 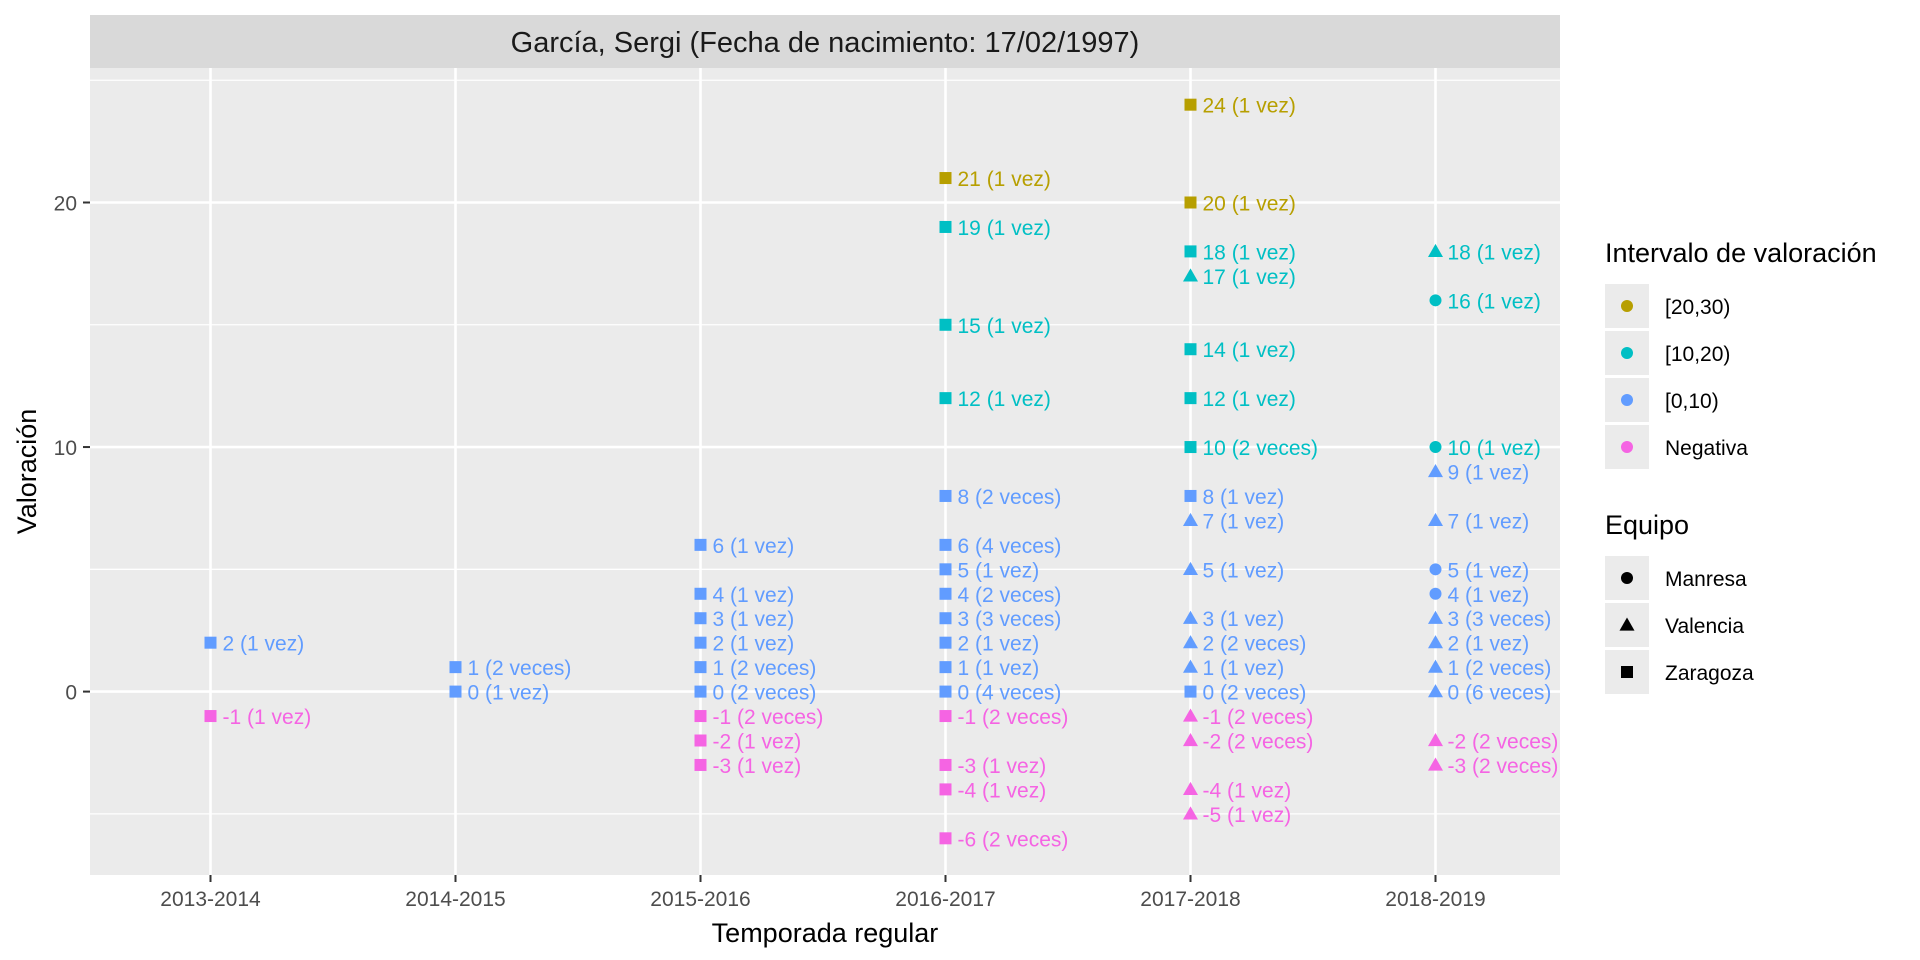 I want to click on x-tick-label: 2018-2019, so click(x=1435, y=899).